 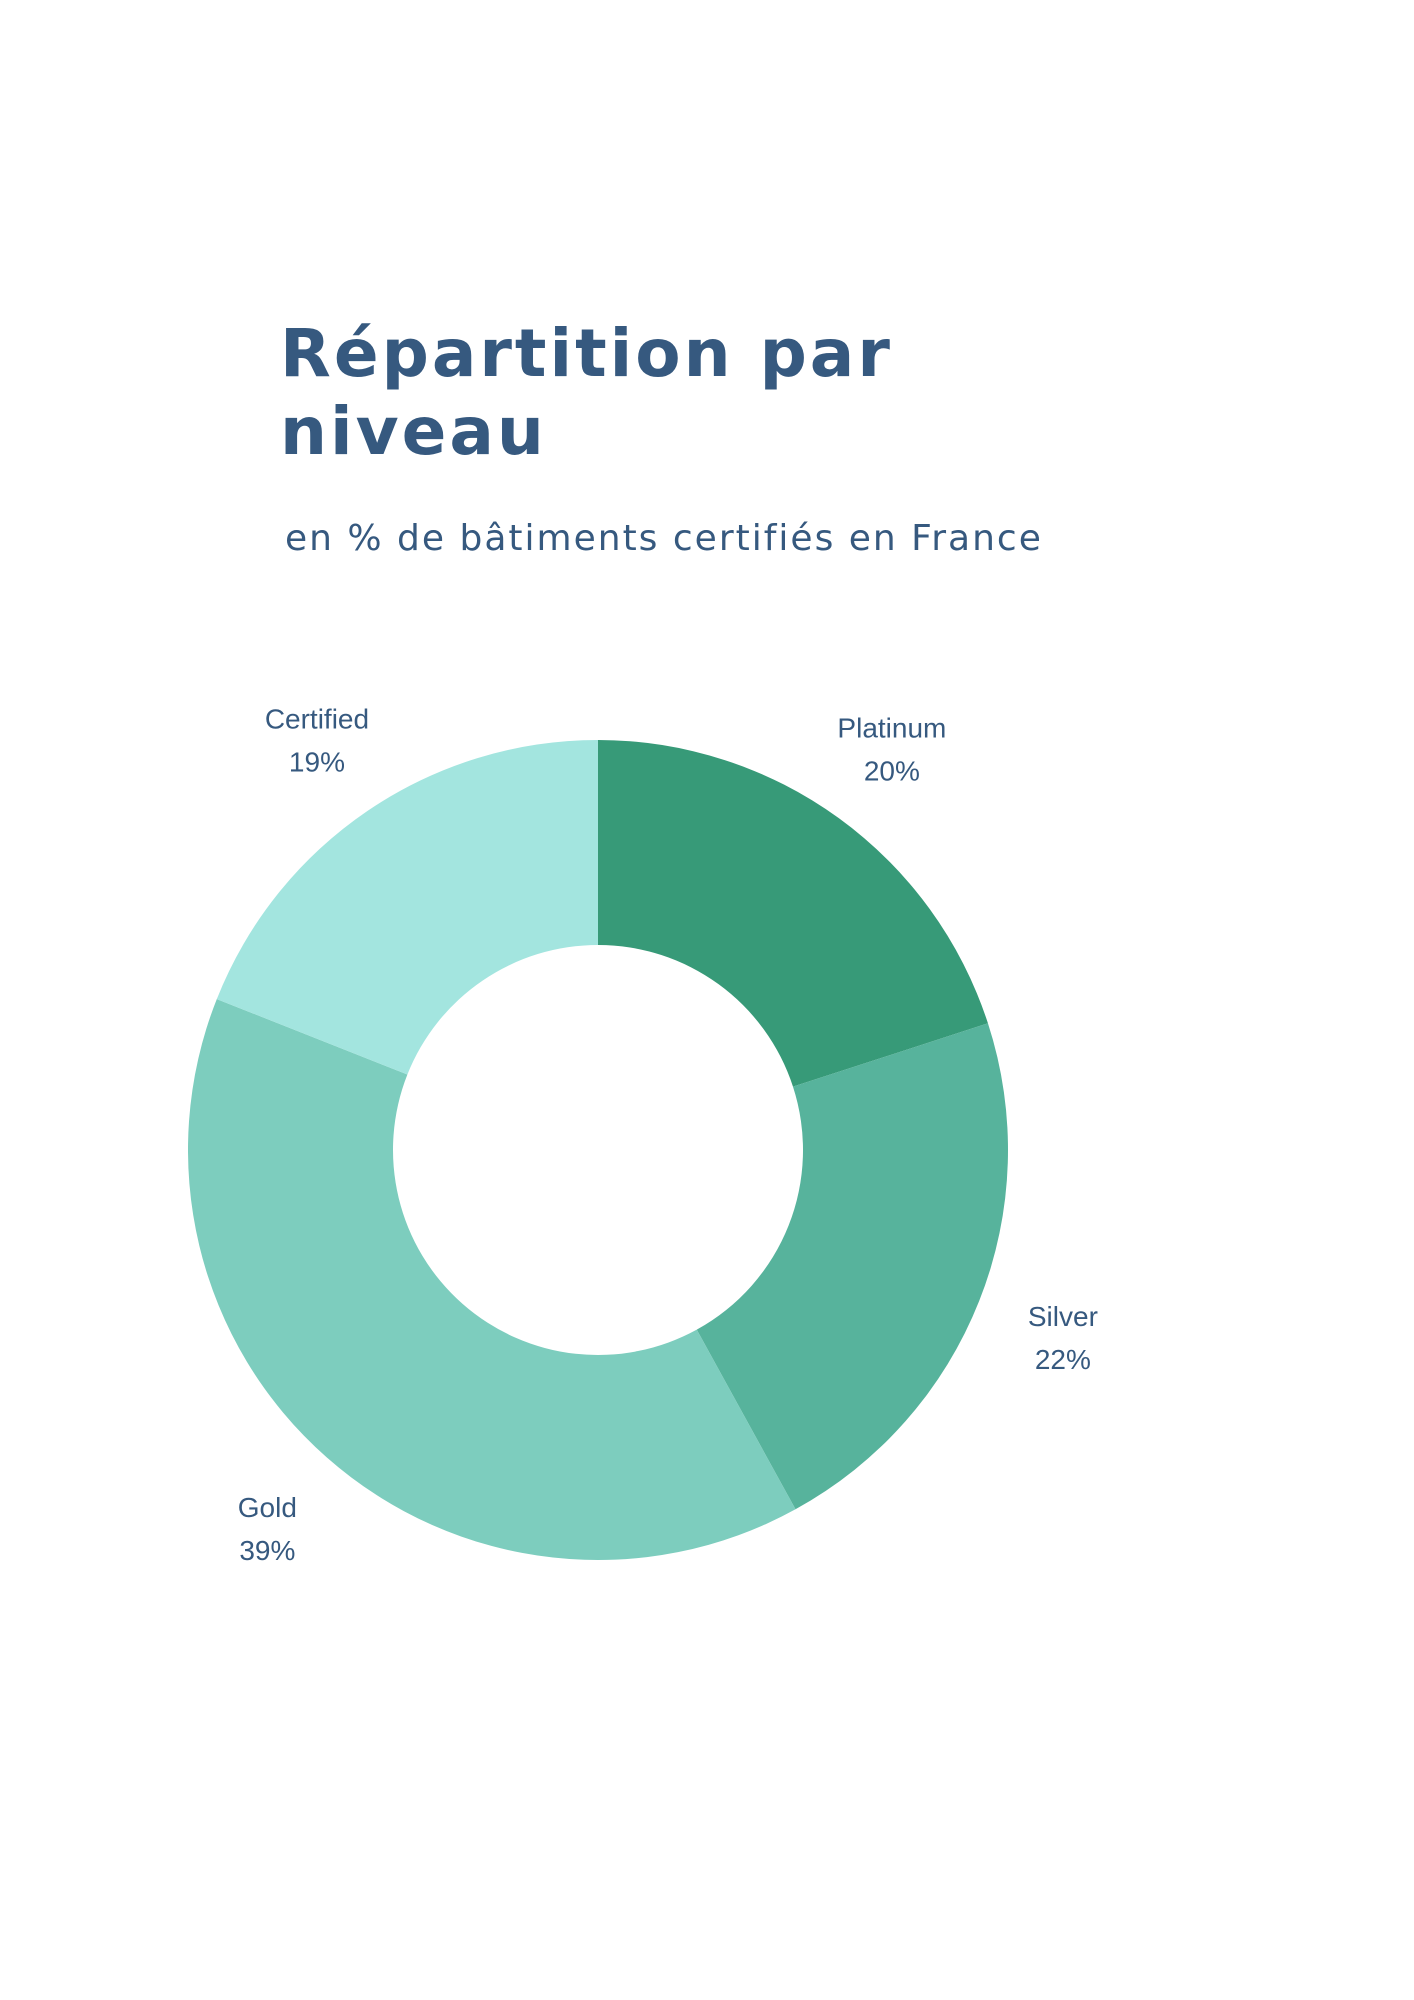 What do you see at coordinates (267, 1507) in the screenshot?
I see `slice-label-gold: Gold` at bounding box center [267, 1507].